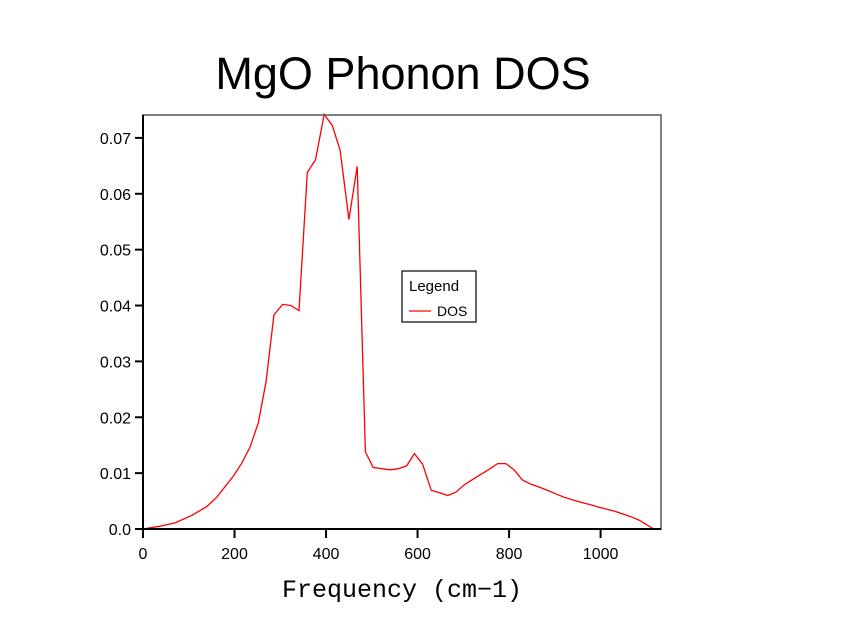 The height and width of the screenshot is (640, 841). Describe the element at coordinates (115, 418) in the screenshot. I see `y-tick-label: 0.02` at that location.